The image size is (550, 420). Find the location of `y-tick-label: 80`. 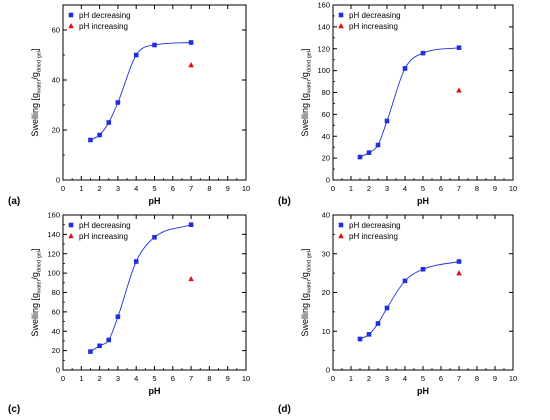

y-tick-label: 80 is located at coordinates (56, 292).